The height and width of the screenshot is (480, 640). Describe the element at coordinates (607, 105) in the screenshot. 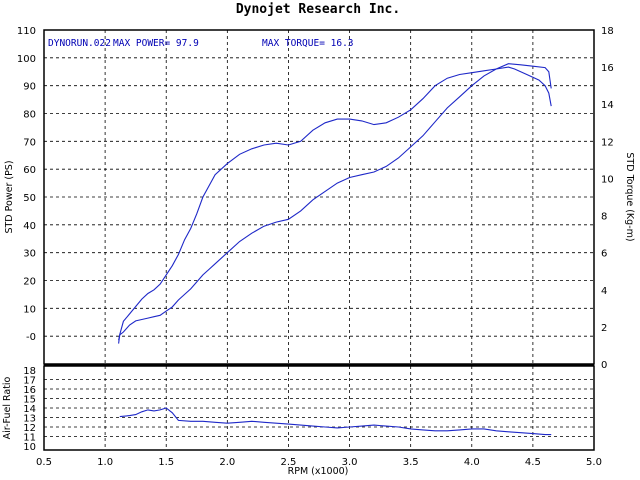

I see `torque-tick-label: 14` at that location.